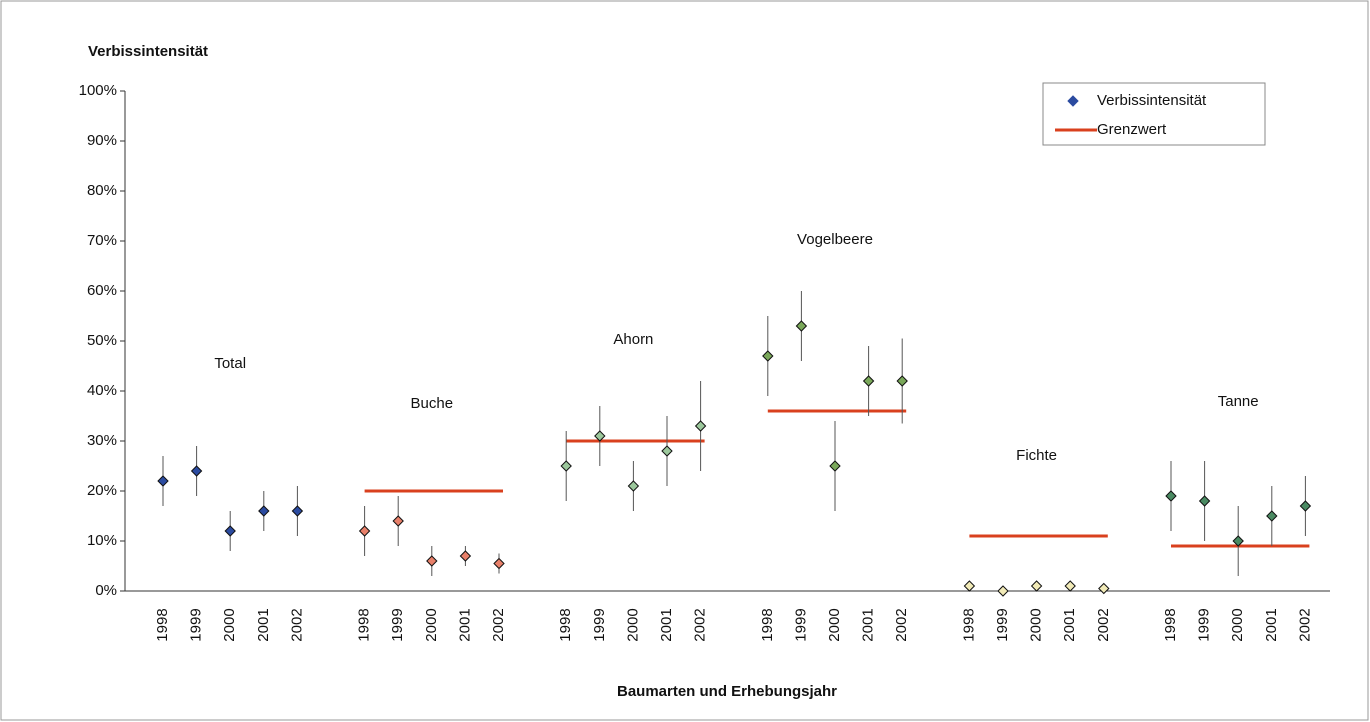  I want to click on y-tick-label: 40%, so click(102, 390).